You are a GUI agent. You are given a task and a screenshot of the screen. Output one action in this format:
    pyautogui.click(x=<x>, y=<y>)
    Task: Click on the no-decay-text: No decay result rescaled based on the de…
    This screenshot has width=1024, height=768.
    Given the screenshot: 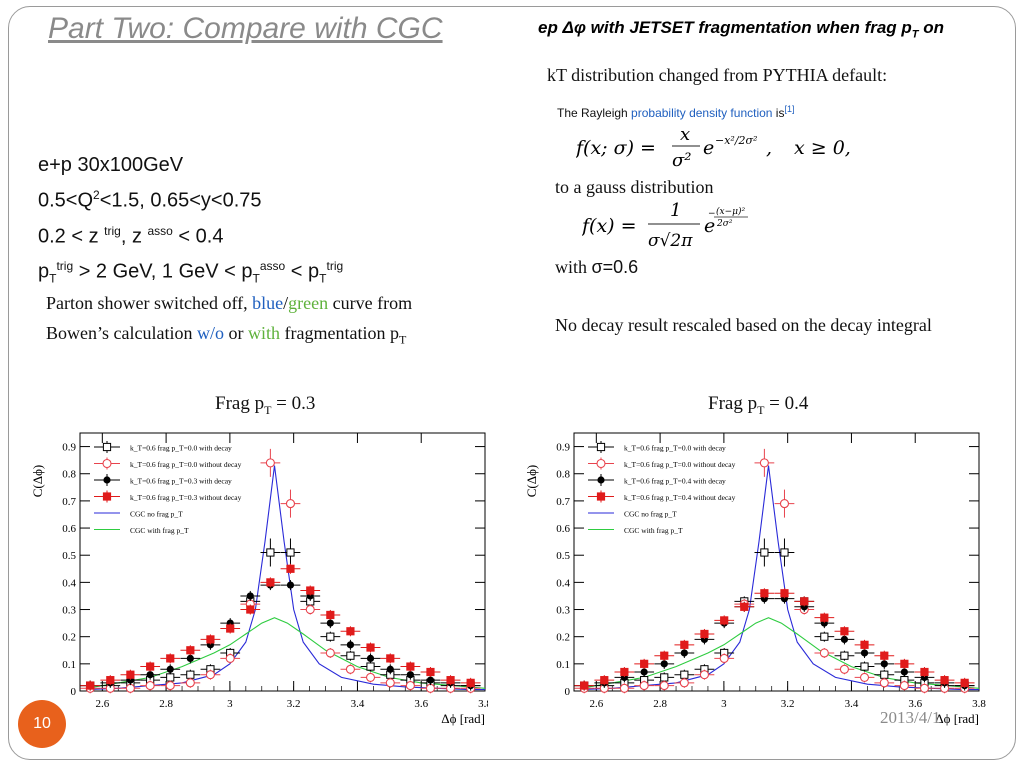 What is the action you would take?
    pyautogui.click(x=743, y=325)
    